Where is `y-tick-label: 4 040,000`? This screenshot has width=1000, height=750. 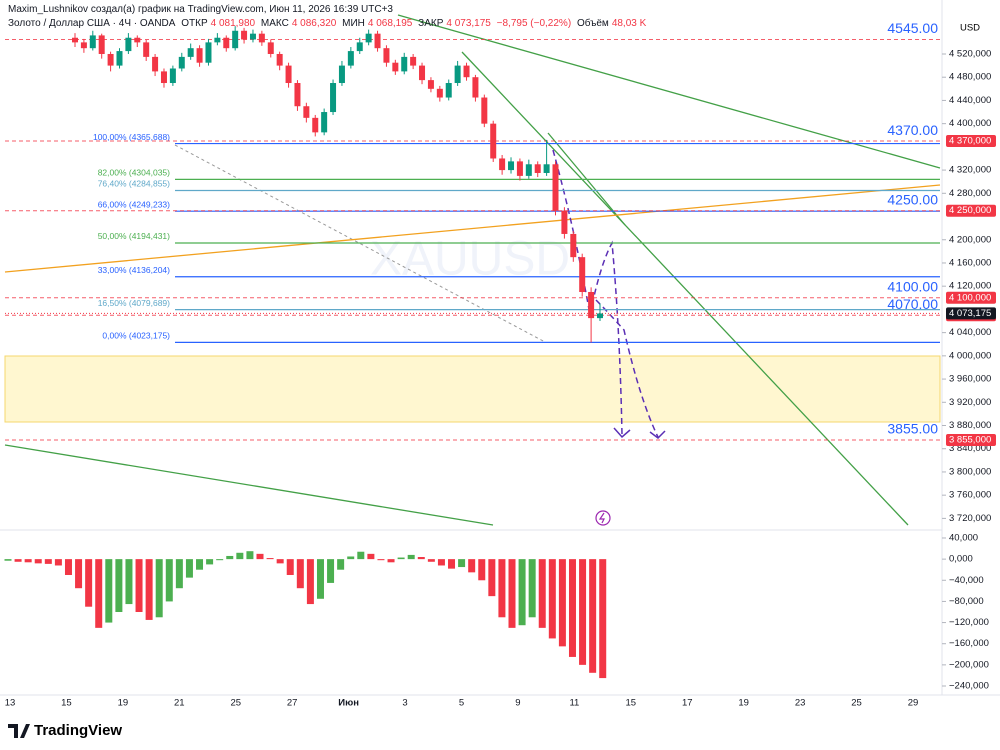 y-tick-label: 4 040,000 is located at coordinates (970, 332).